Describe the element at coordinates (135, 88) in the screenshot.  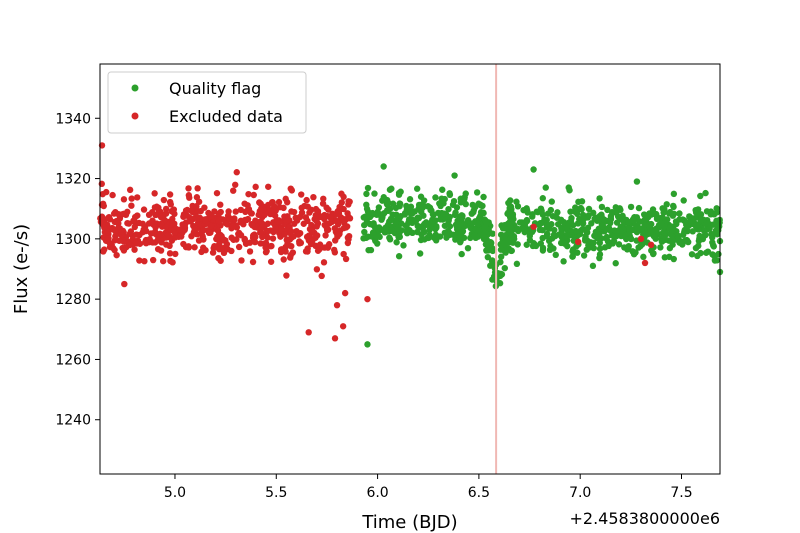
I see `legend-marker-quality-flag` at that location.